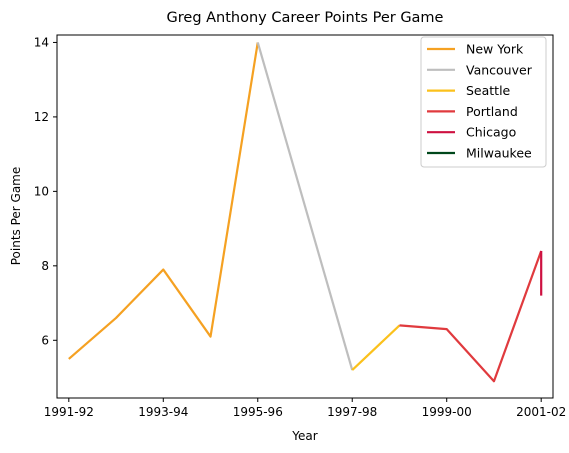  What do you see at coordinates (447, 412) in the screenshot?
I see `x-tick-label: 1999-00` at bounding box center [447, 412].